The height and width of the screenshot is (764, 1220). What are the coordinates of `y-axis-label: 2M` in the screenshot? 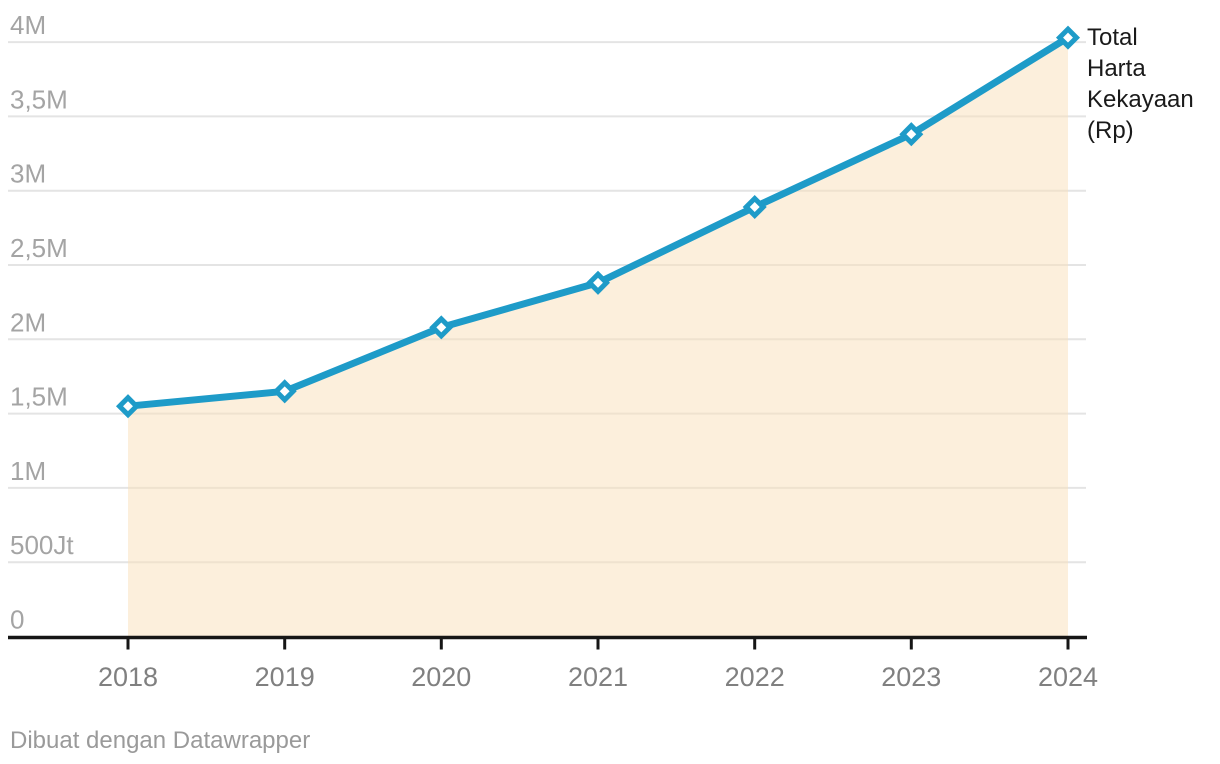 It's located at (28, 322).